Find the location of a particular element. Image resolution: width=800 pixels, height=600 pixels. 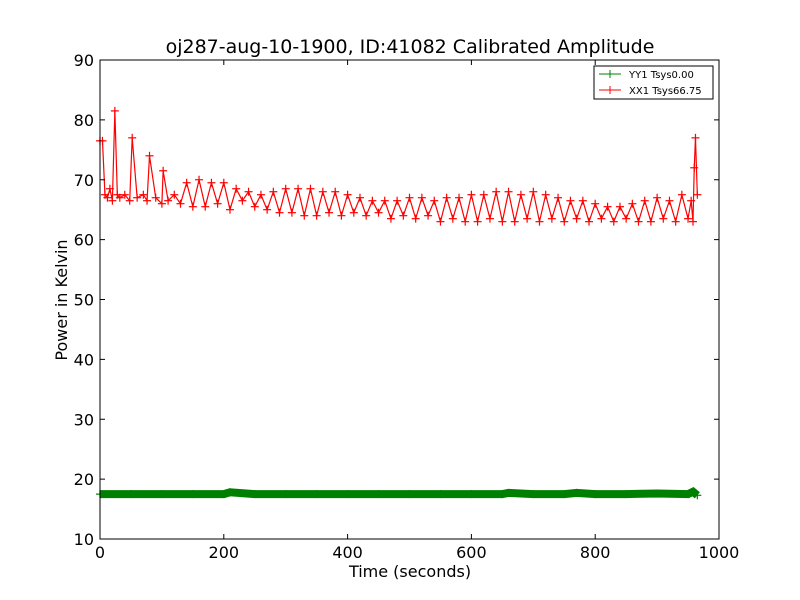

y-tick-label: 70 is located at coordinates (84, 180).